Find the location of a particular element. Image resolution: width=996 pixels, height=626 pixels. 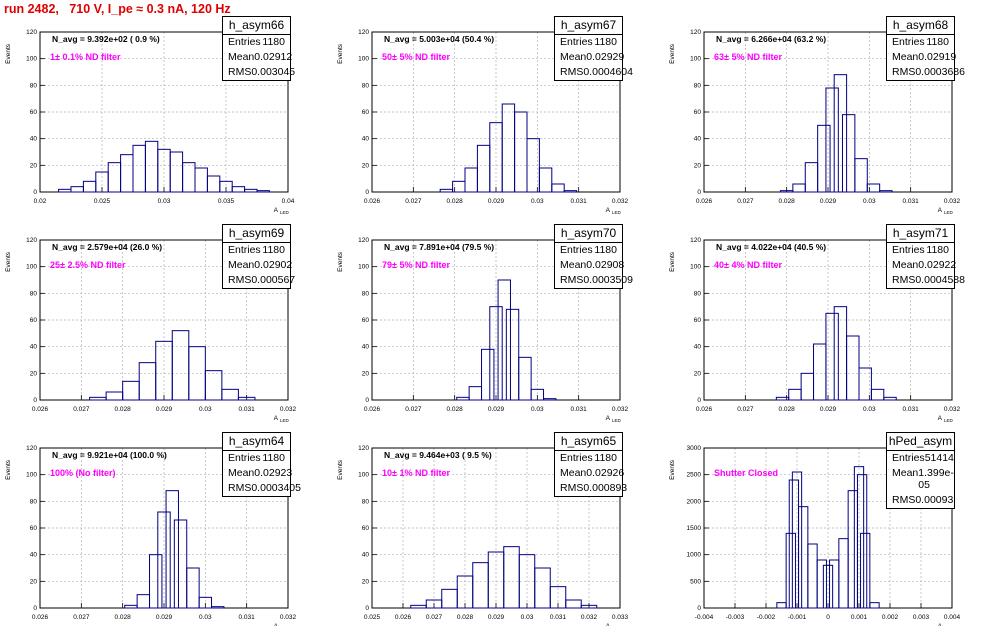

stat-box-title: h_asym71 is located at coordinates (920, 234).